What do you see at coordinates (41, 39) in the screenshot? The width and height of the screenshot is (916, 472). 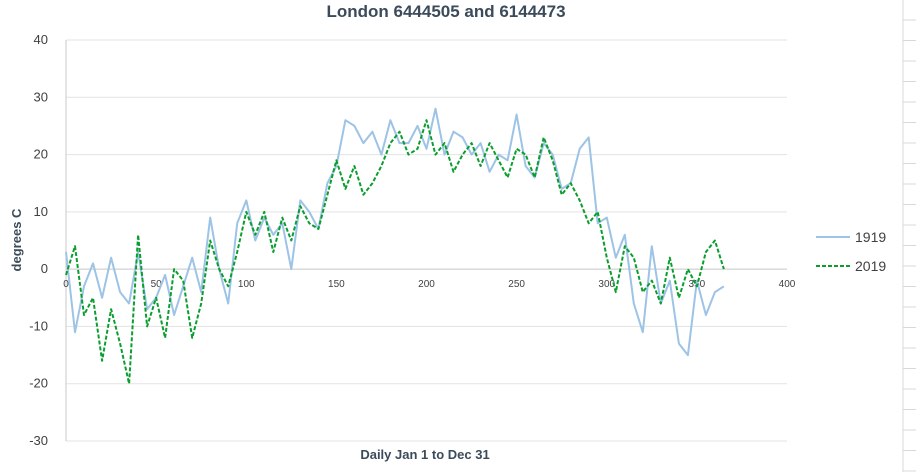 I see `y-tick-label: 40` at bounding box center [41, 39].